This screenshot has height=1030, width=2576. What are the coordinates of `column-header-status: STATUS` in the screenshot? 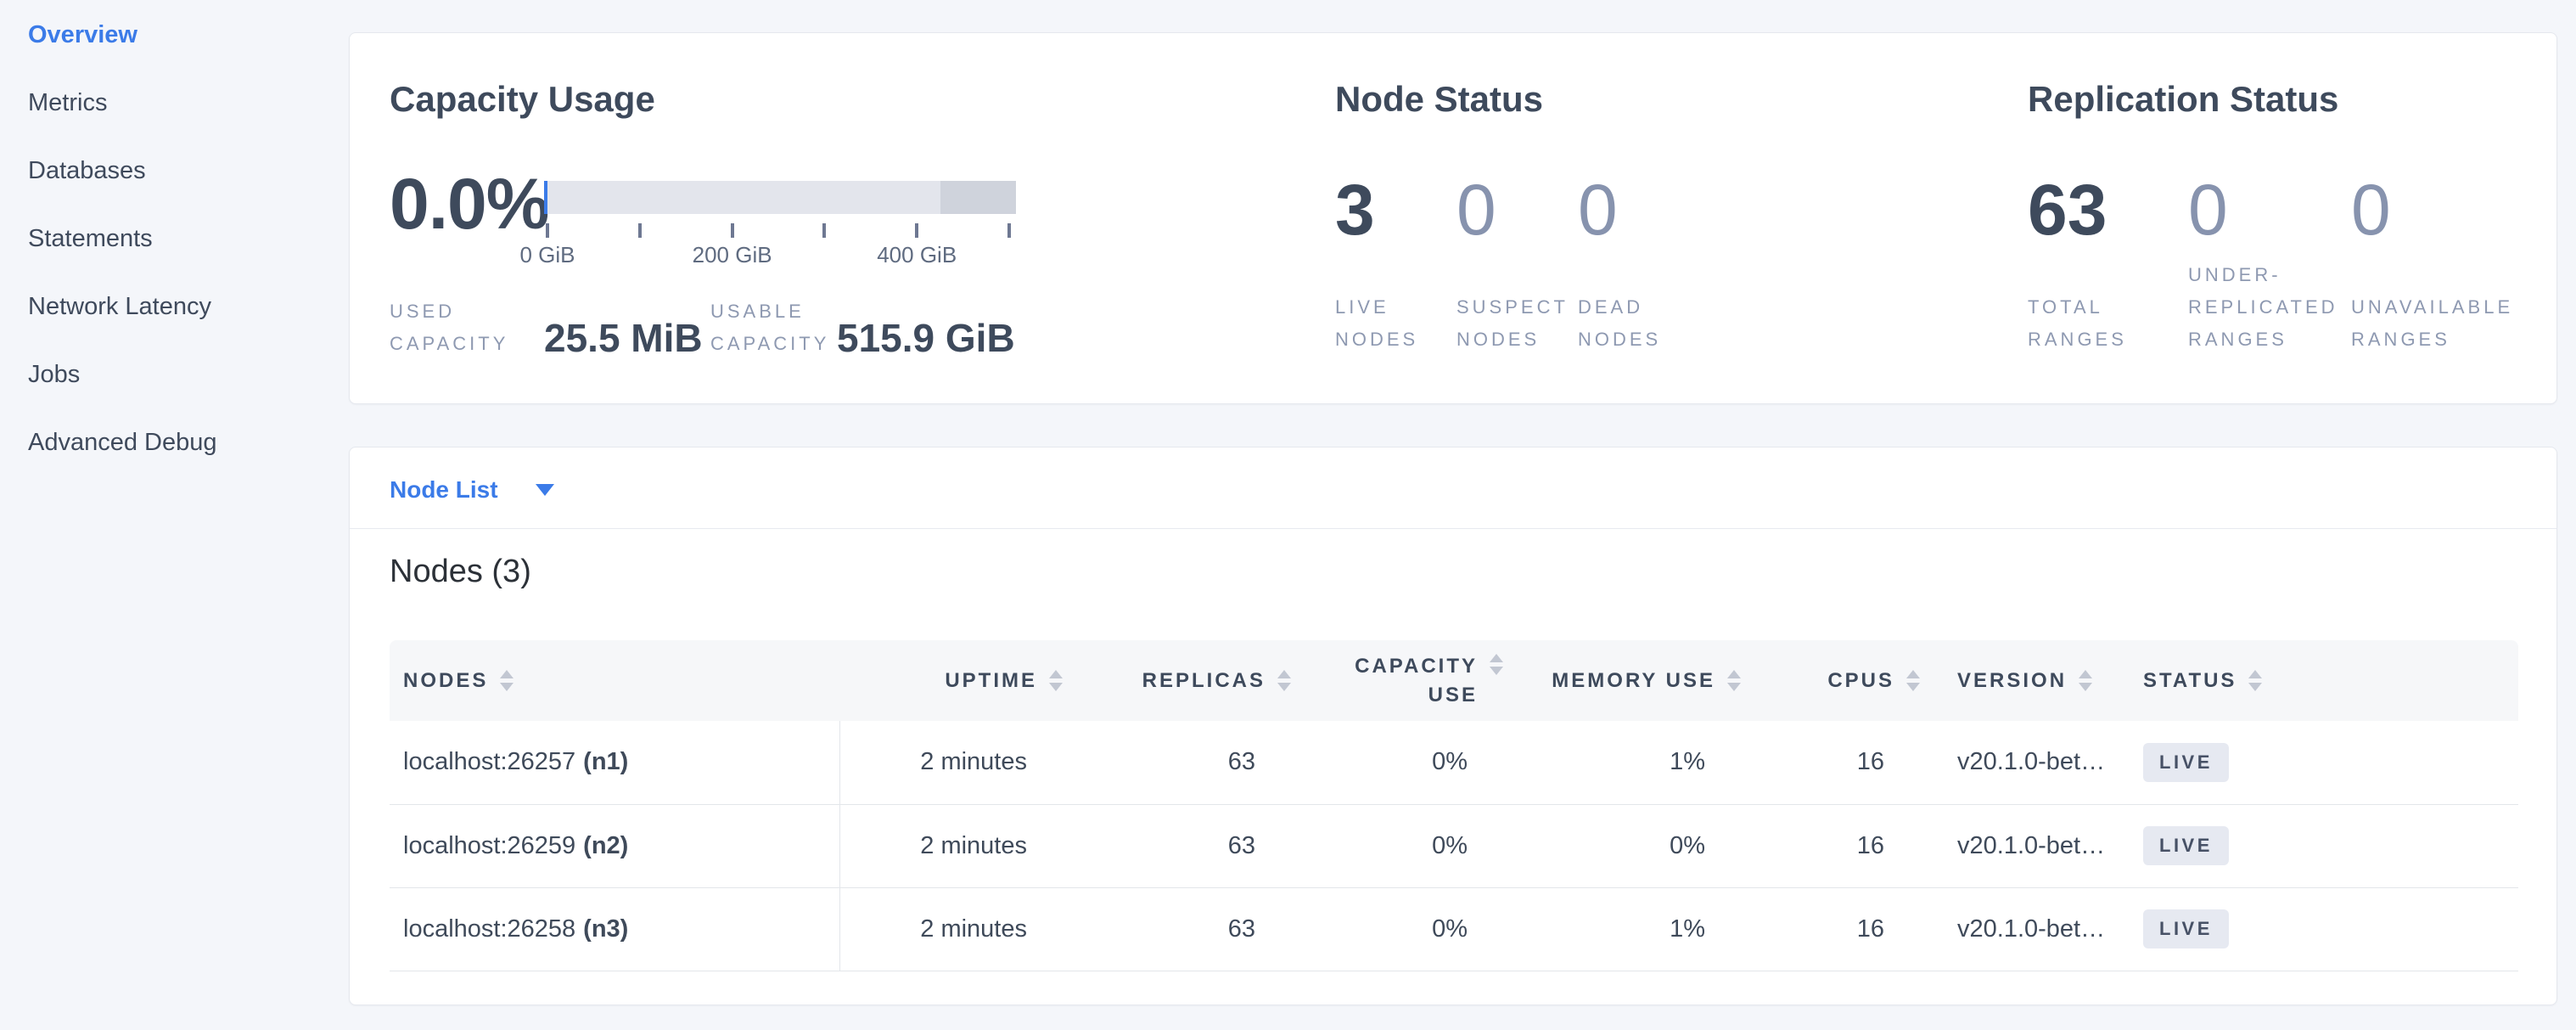 It's located at (2329, 680).